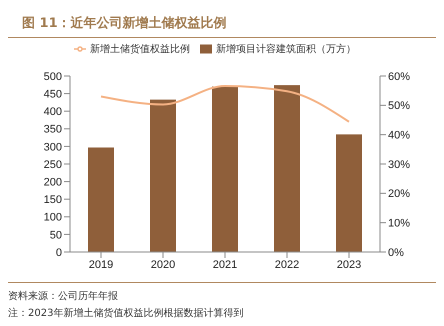 This screenshot has height=326, width=444. What do you see at coordinates (140, 49) in the screenshot?
I see `legend-label: 新增土储货值权益比例` at bounding box center [140, 49].